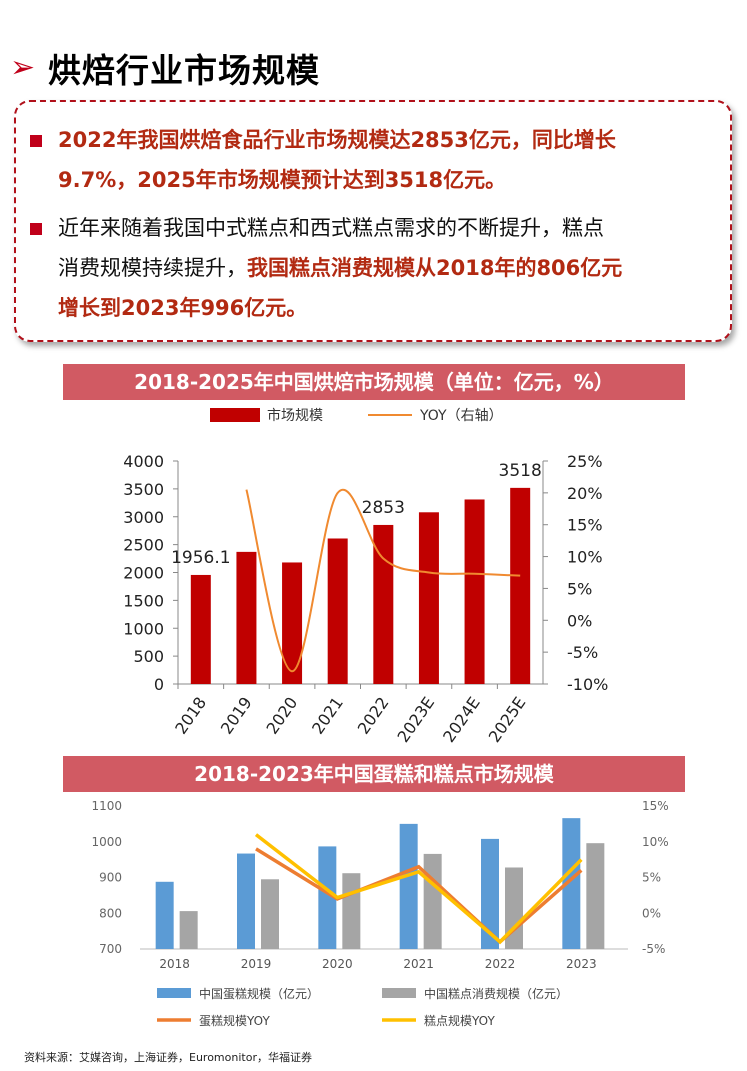 The width and height of the screenshot is (747, 1071). What do you see at coordinates (374, 382) in the screenshot?
I see `chart-1-title: 2018-2025年中国烘焙市场规模（单位：亿元，%）` at bounding box center [374, 382].